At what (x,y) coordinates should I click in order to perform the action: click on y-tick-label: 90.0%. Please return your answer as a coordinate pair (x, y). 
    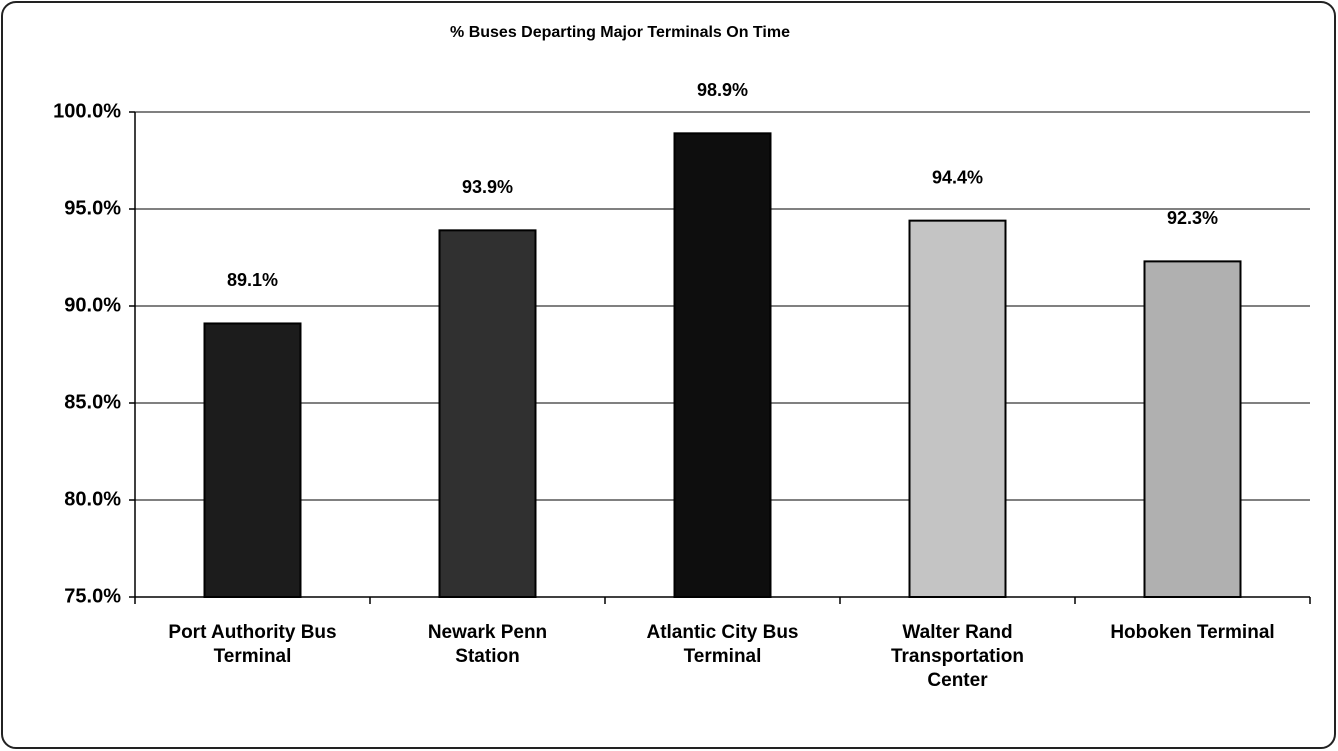
    Looking at the image, I should click on (92, 305).